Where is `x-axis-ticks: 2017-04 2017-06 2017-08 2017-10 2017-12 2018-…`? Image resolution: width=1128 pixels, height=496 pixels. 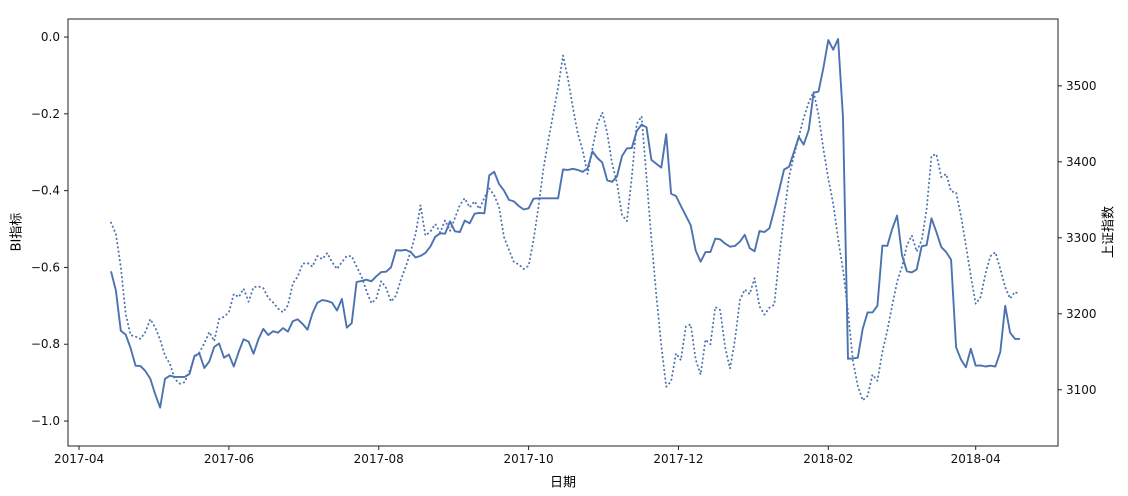
x-axis-ticks: 2017-04 2017-06 2017-08 2017-10 2017-12 2018-… is located at coordinates (527, 456).